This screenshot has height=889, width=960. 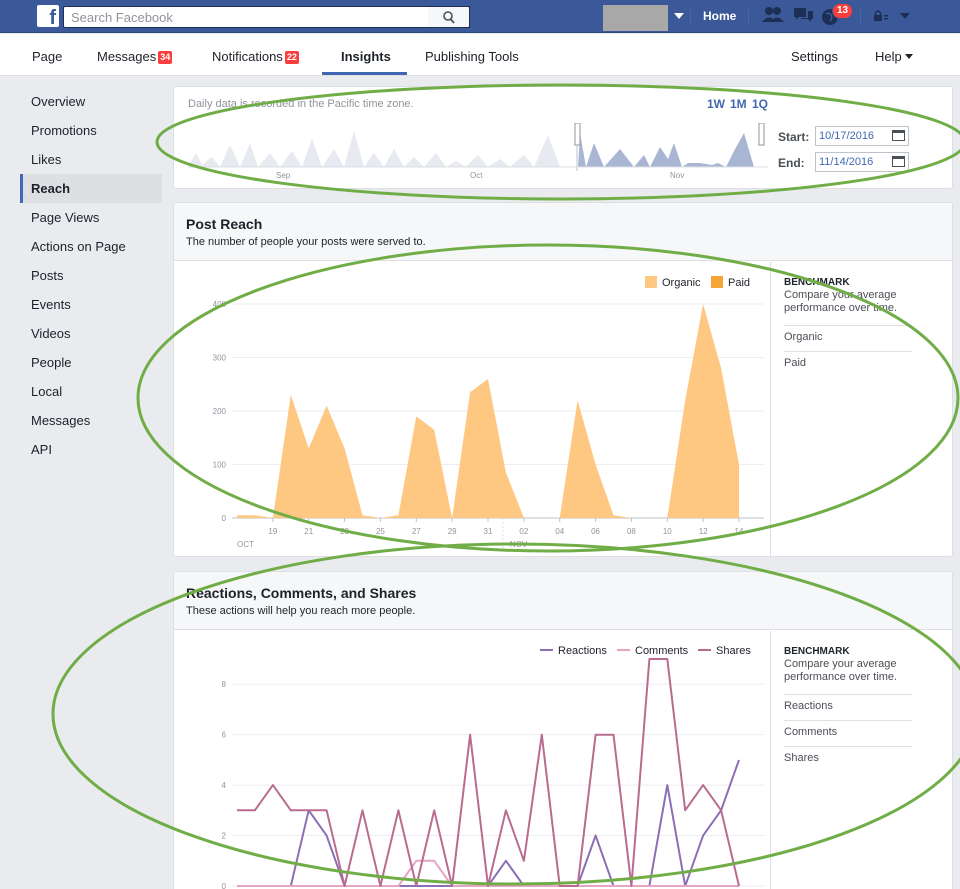 What do you see at coordinates (224, 518) in the screenshot?
I see `y-tick-label: 0` at bounding box center [224, 518].